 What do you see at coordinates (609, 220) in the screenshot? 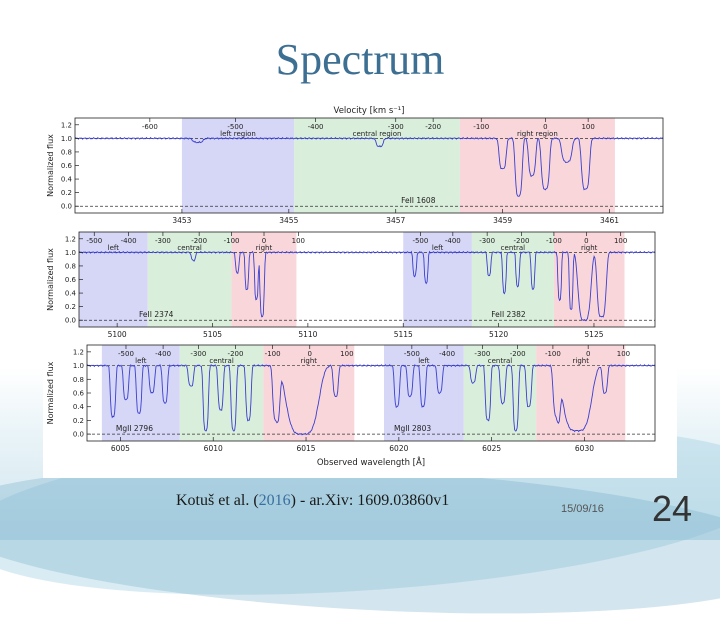
I see `x-tick-label: 3461` at bounding box center [609, 220].